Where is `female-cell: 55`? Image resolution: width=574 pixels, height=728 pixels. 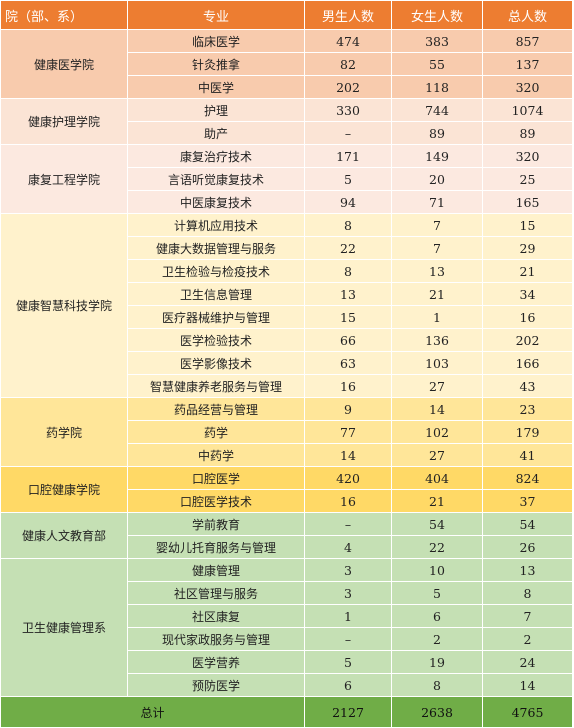
female-cell: 55 is located at coordinates (437, 64).